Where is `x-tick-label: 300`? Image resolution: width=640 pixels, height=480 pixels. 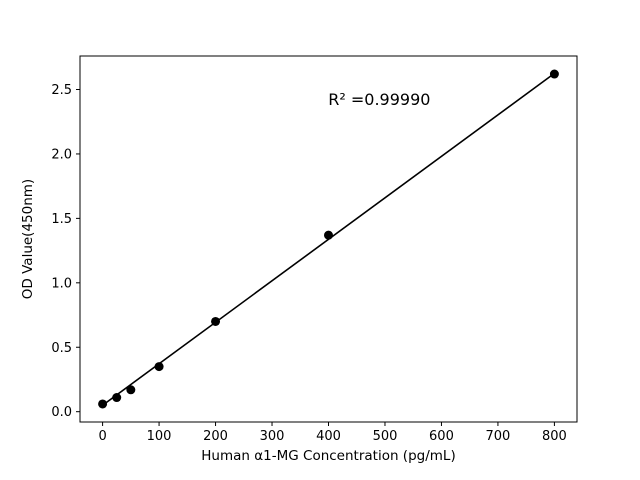 x-tick-label: 300 is located at coordinates (272, 436).